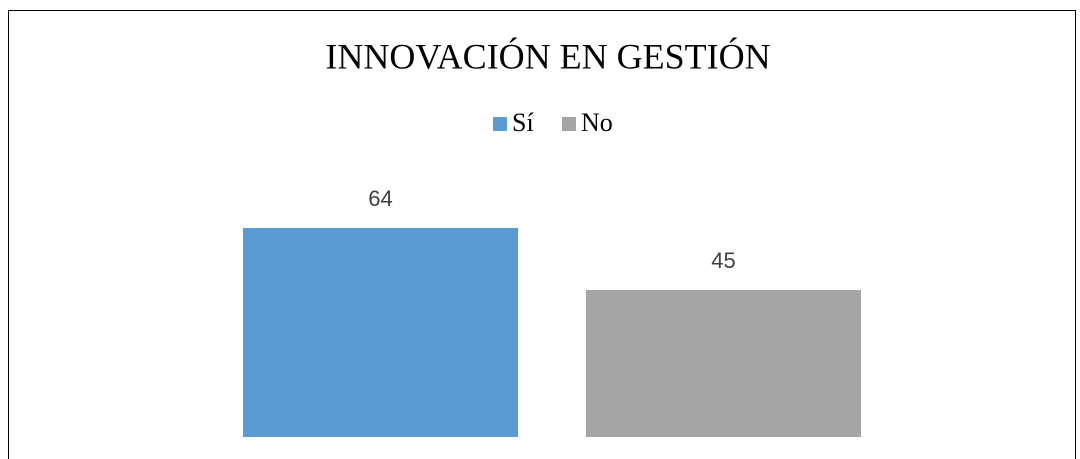  I want to click on data-label: 64, so click(380, 198).